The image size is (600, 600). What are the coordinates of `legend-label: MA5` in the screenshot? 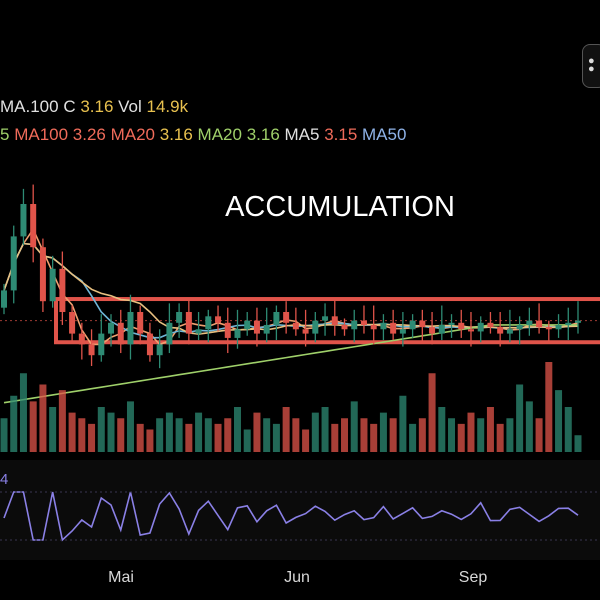 It's located at (305, 134).